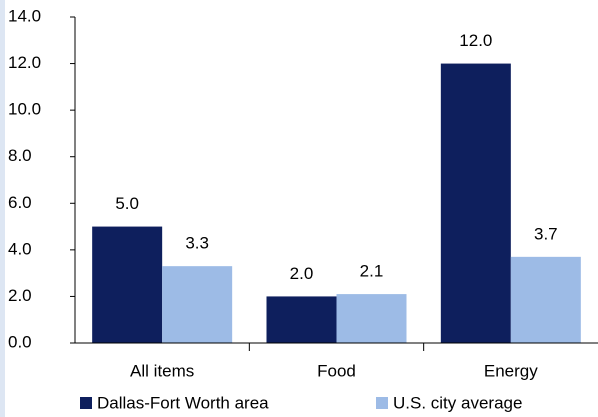 The height and width of the screenshot is (417, 598). I want to click on legend-label: U.S. city average, so click(457, 402).